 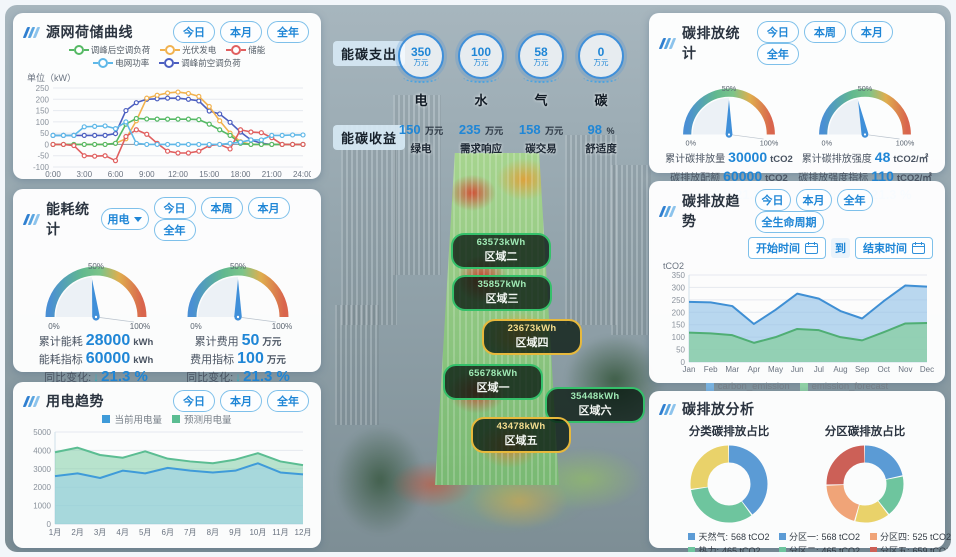 I want to click on arrow-down-icon: ↓, so click(x=238, y=377).